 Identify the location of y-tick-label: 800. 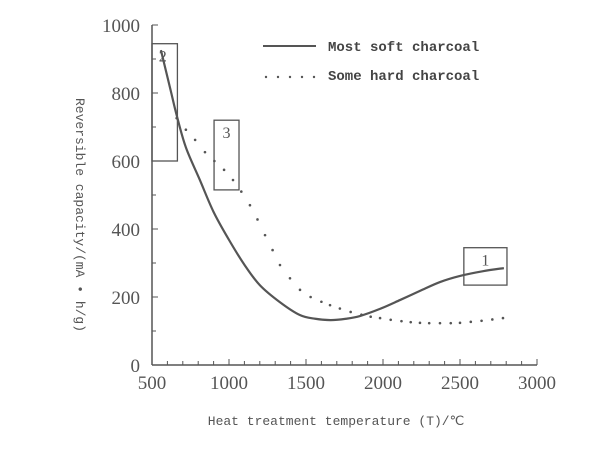
(126, 94).